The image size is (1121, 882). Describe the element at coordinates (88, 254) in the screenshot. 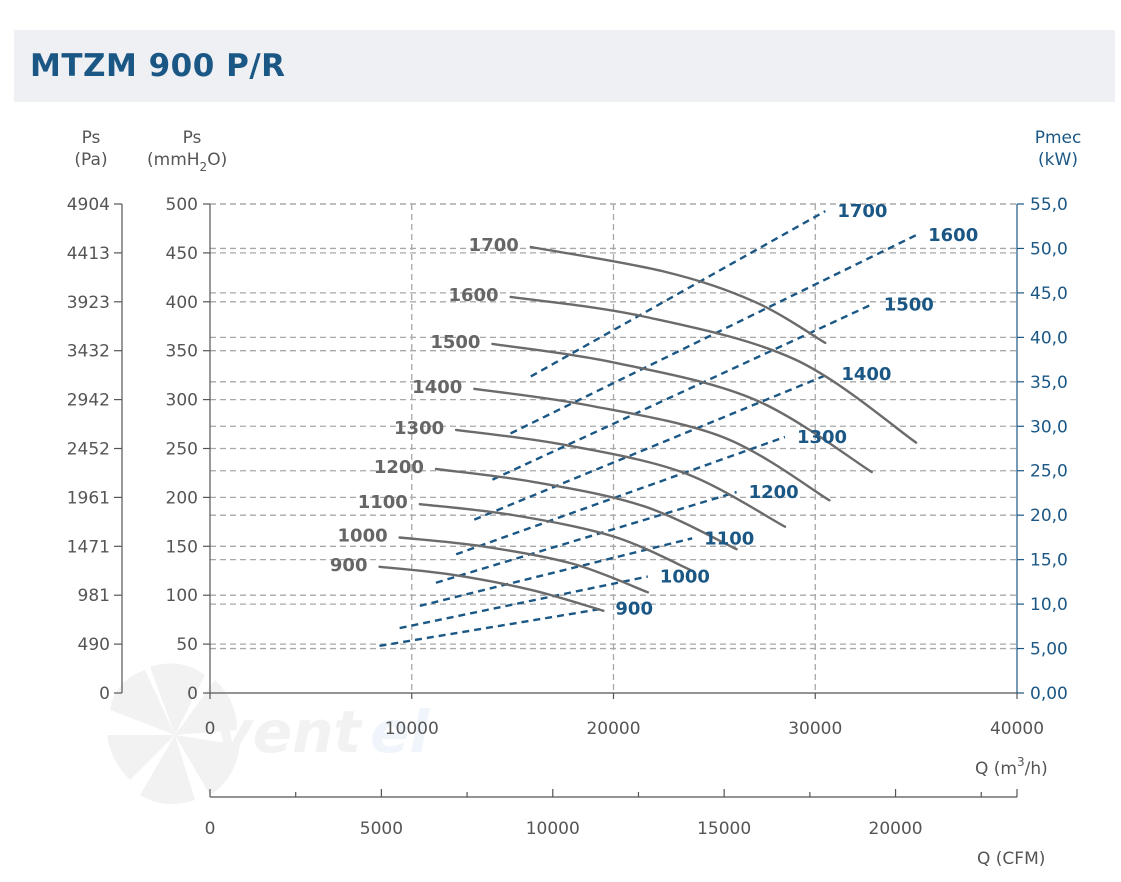

I see `ps-pa-tick-label: 4413` at that location.